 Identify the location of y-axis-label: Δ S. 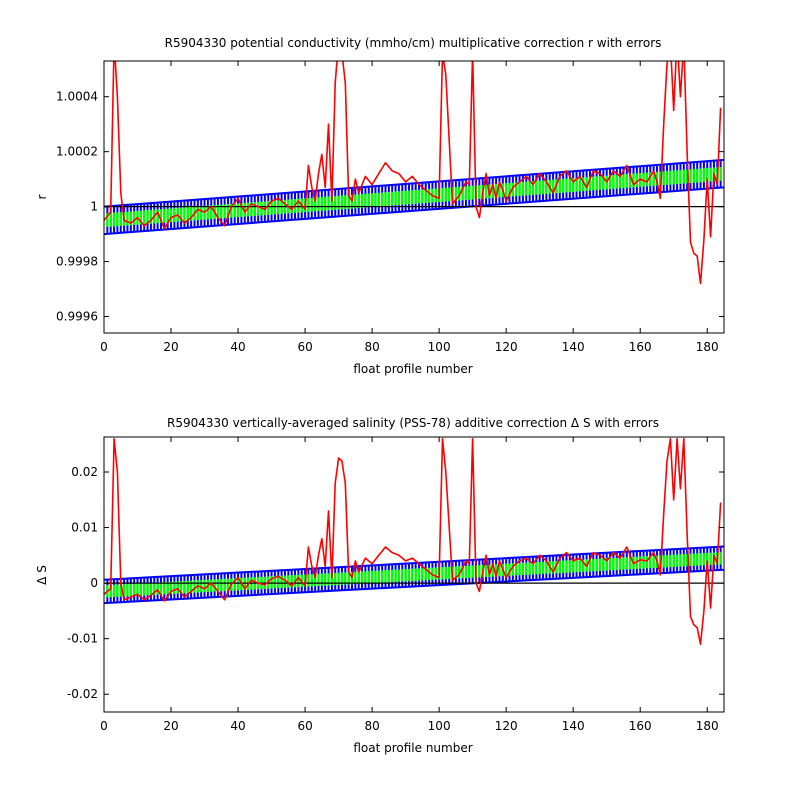
(42, 575).